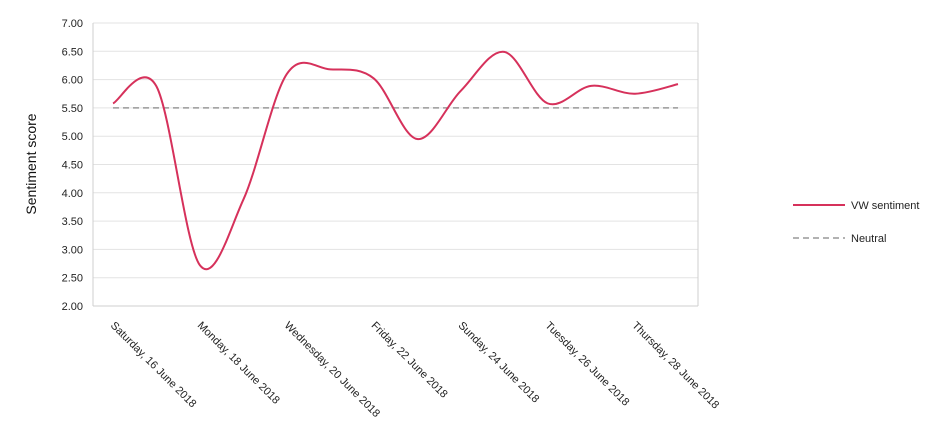 Image resolution: width=939 pixels, height=433 pixels. I want to click on legend-label: VW sentiment, so click(885, 206).